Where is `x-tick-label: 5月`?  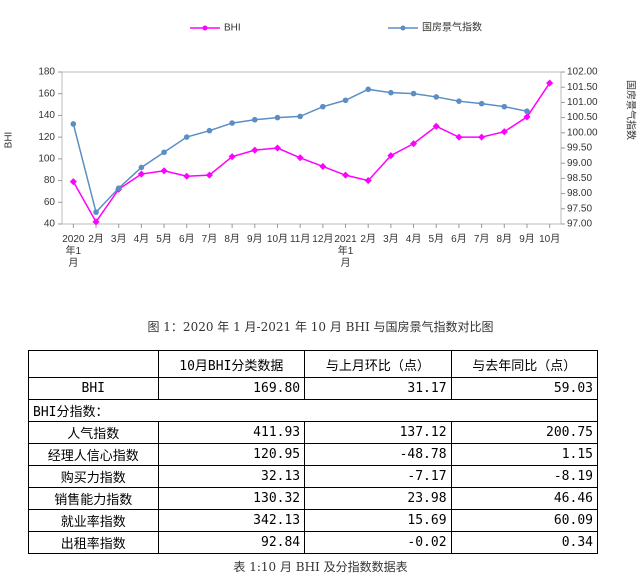 x-tick-label: 5月 is located at coordinates (164, 239).